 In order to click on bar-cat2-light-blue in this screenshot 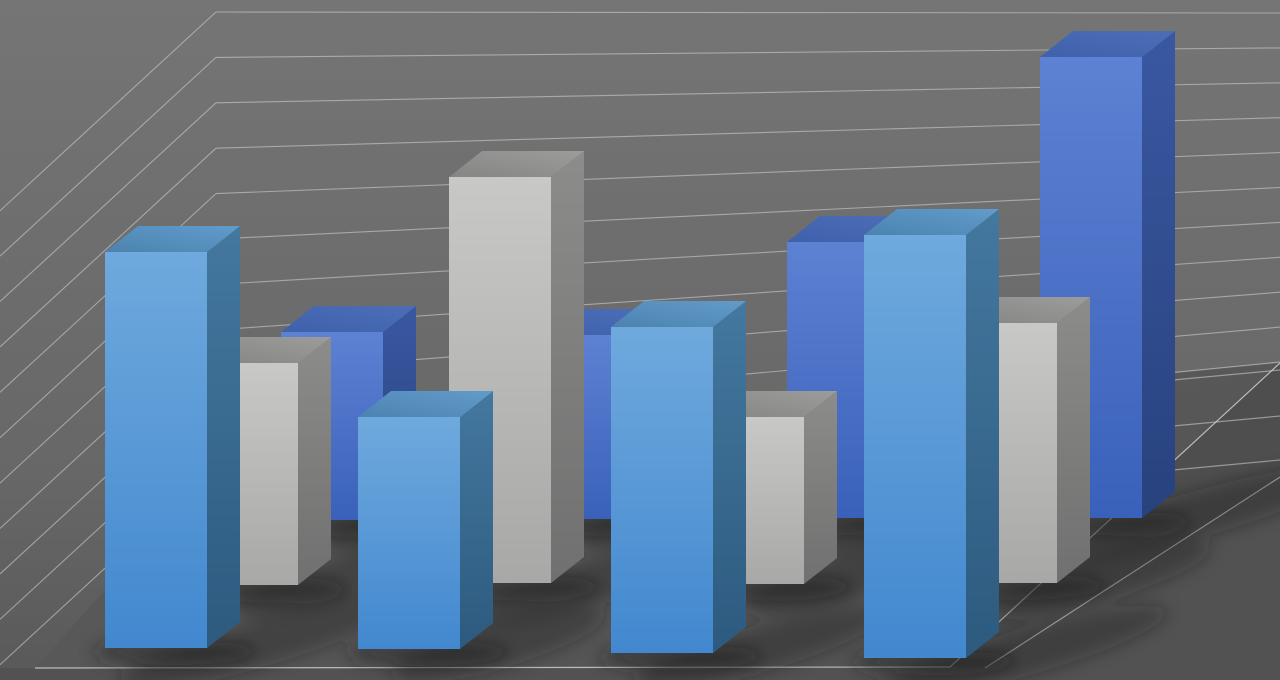, I will do `click(425, 520)`.